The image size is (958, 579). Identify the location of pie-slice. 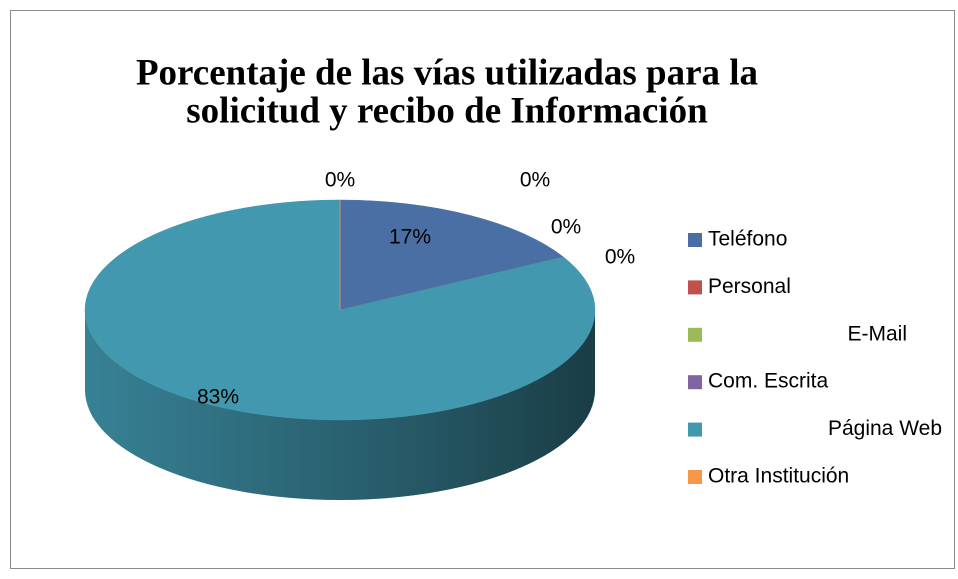
(452, 255).